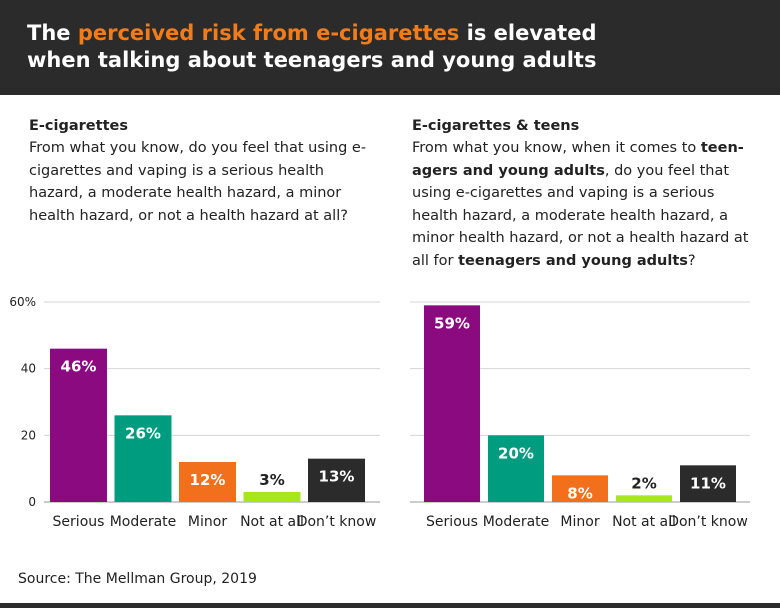  What do you see at coordinates (452, 323) in the screenshot?
I see `data-label: 59%` at bounding box center [452, 323].